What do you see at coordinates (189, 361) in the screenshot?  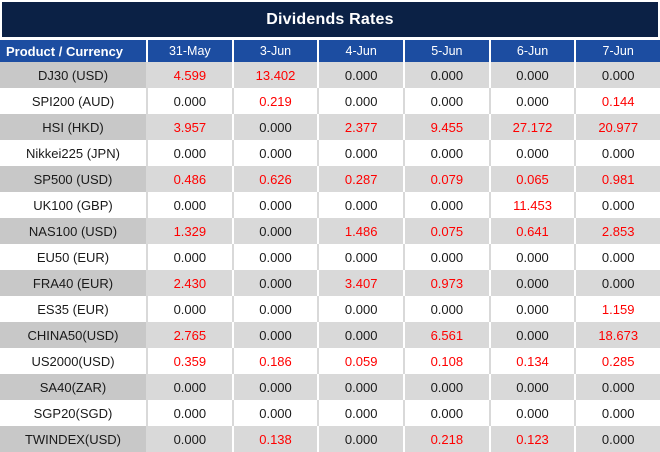 I see `dividend-value: 0.359` at bounding box center [189, 361].